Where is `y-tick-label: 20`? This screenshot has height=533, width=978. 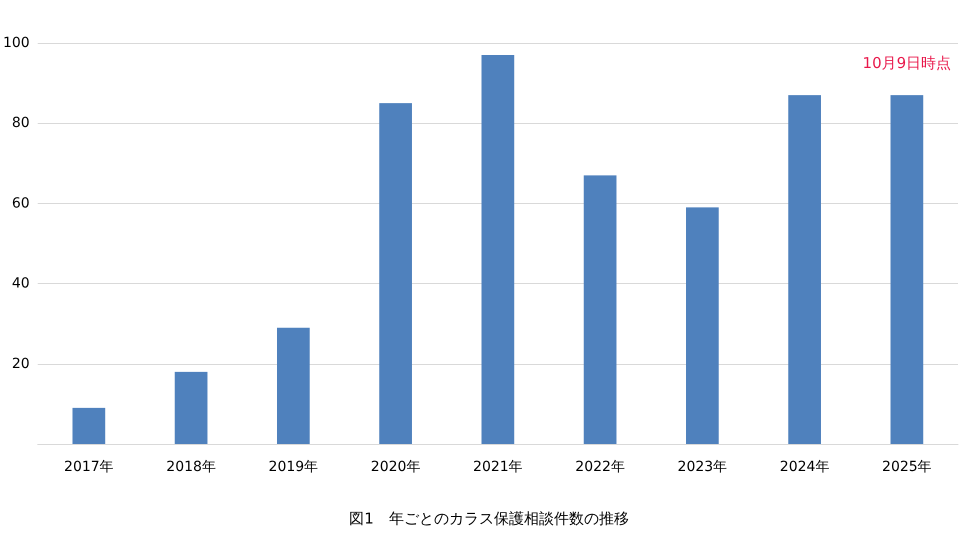 y-tick-label: 20 is located at coordinates (21, 364).